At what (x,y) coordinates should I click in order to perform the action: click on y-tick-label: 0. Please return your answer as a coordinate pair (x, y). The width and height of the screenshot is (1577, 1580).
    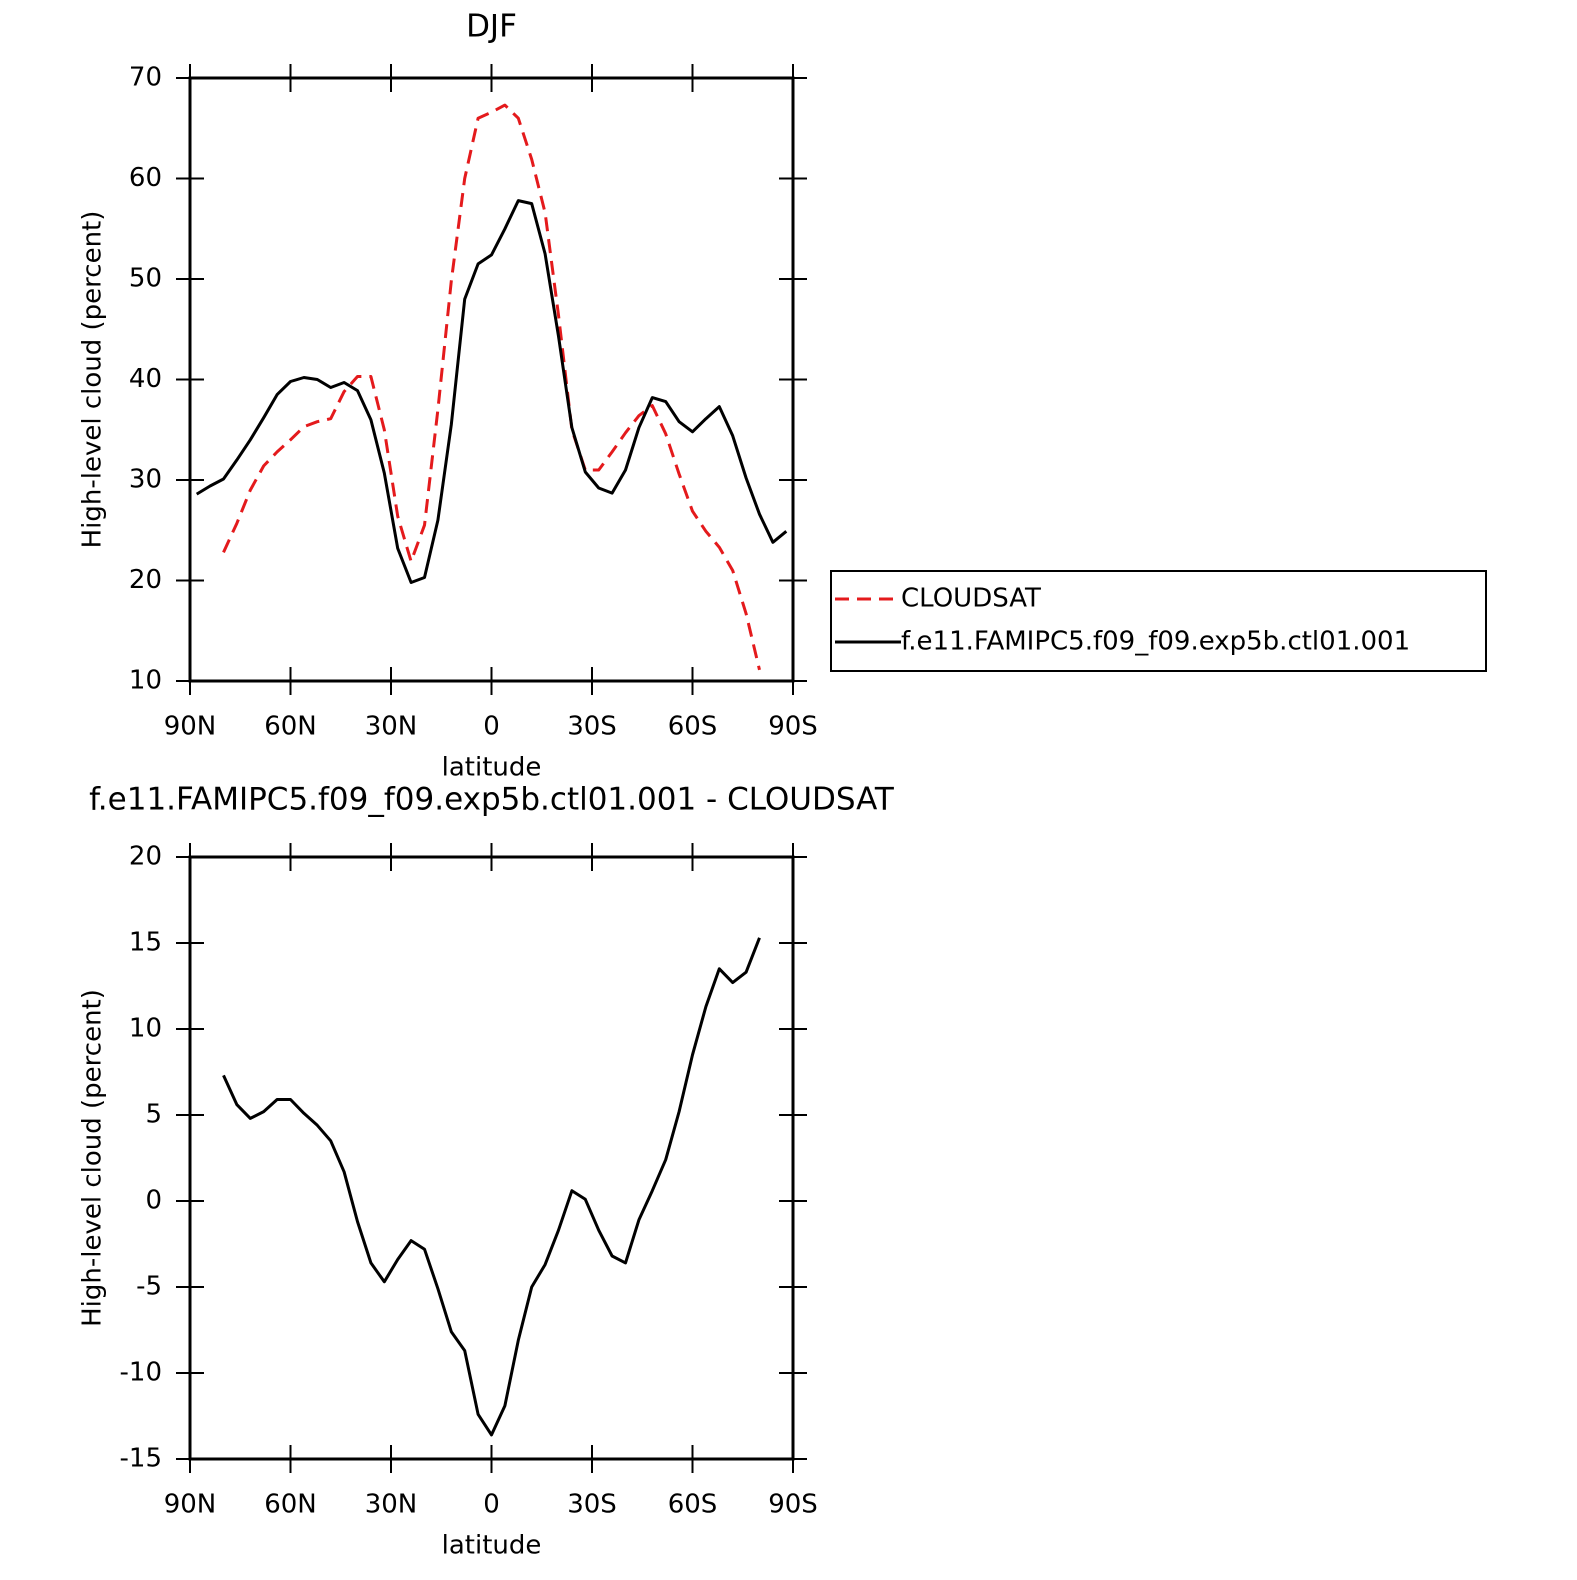
    Looking at the image, I should click on (153, 1201).